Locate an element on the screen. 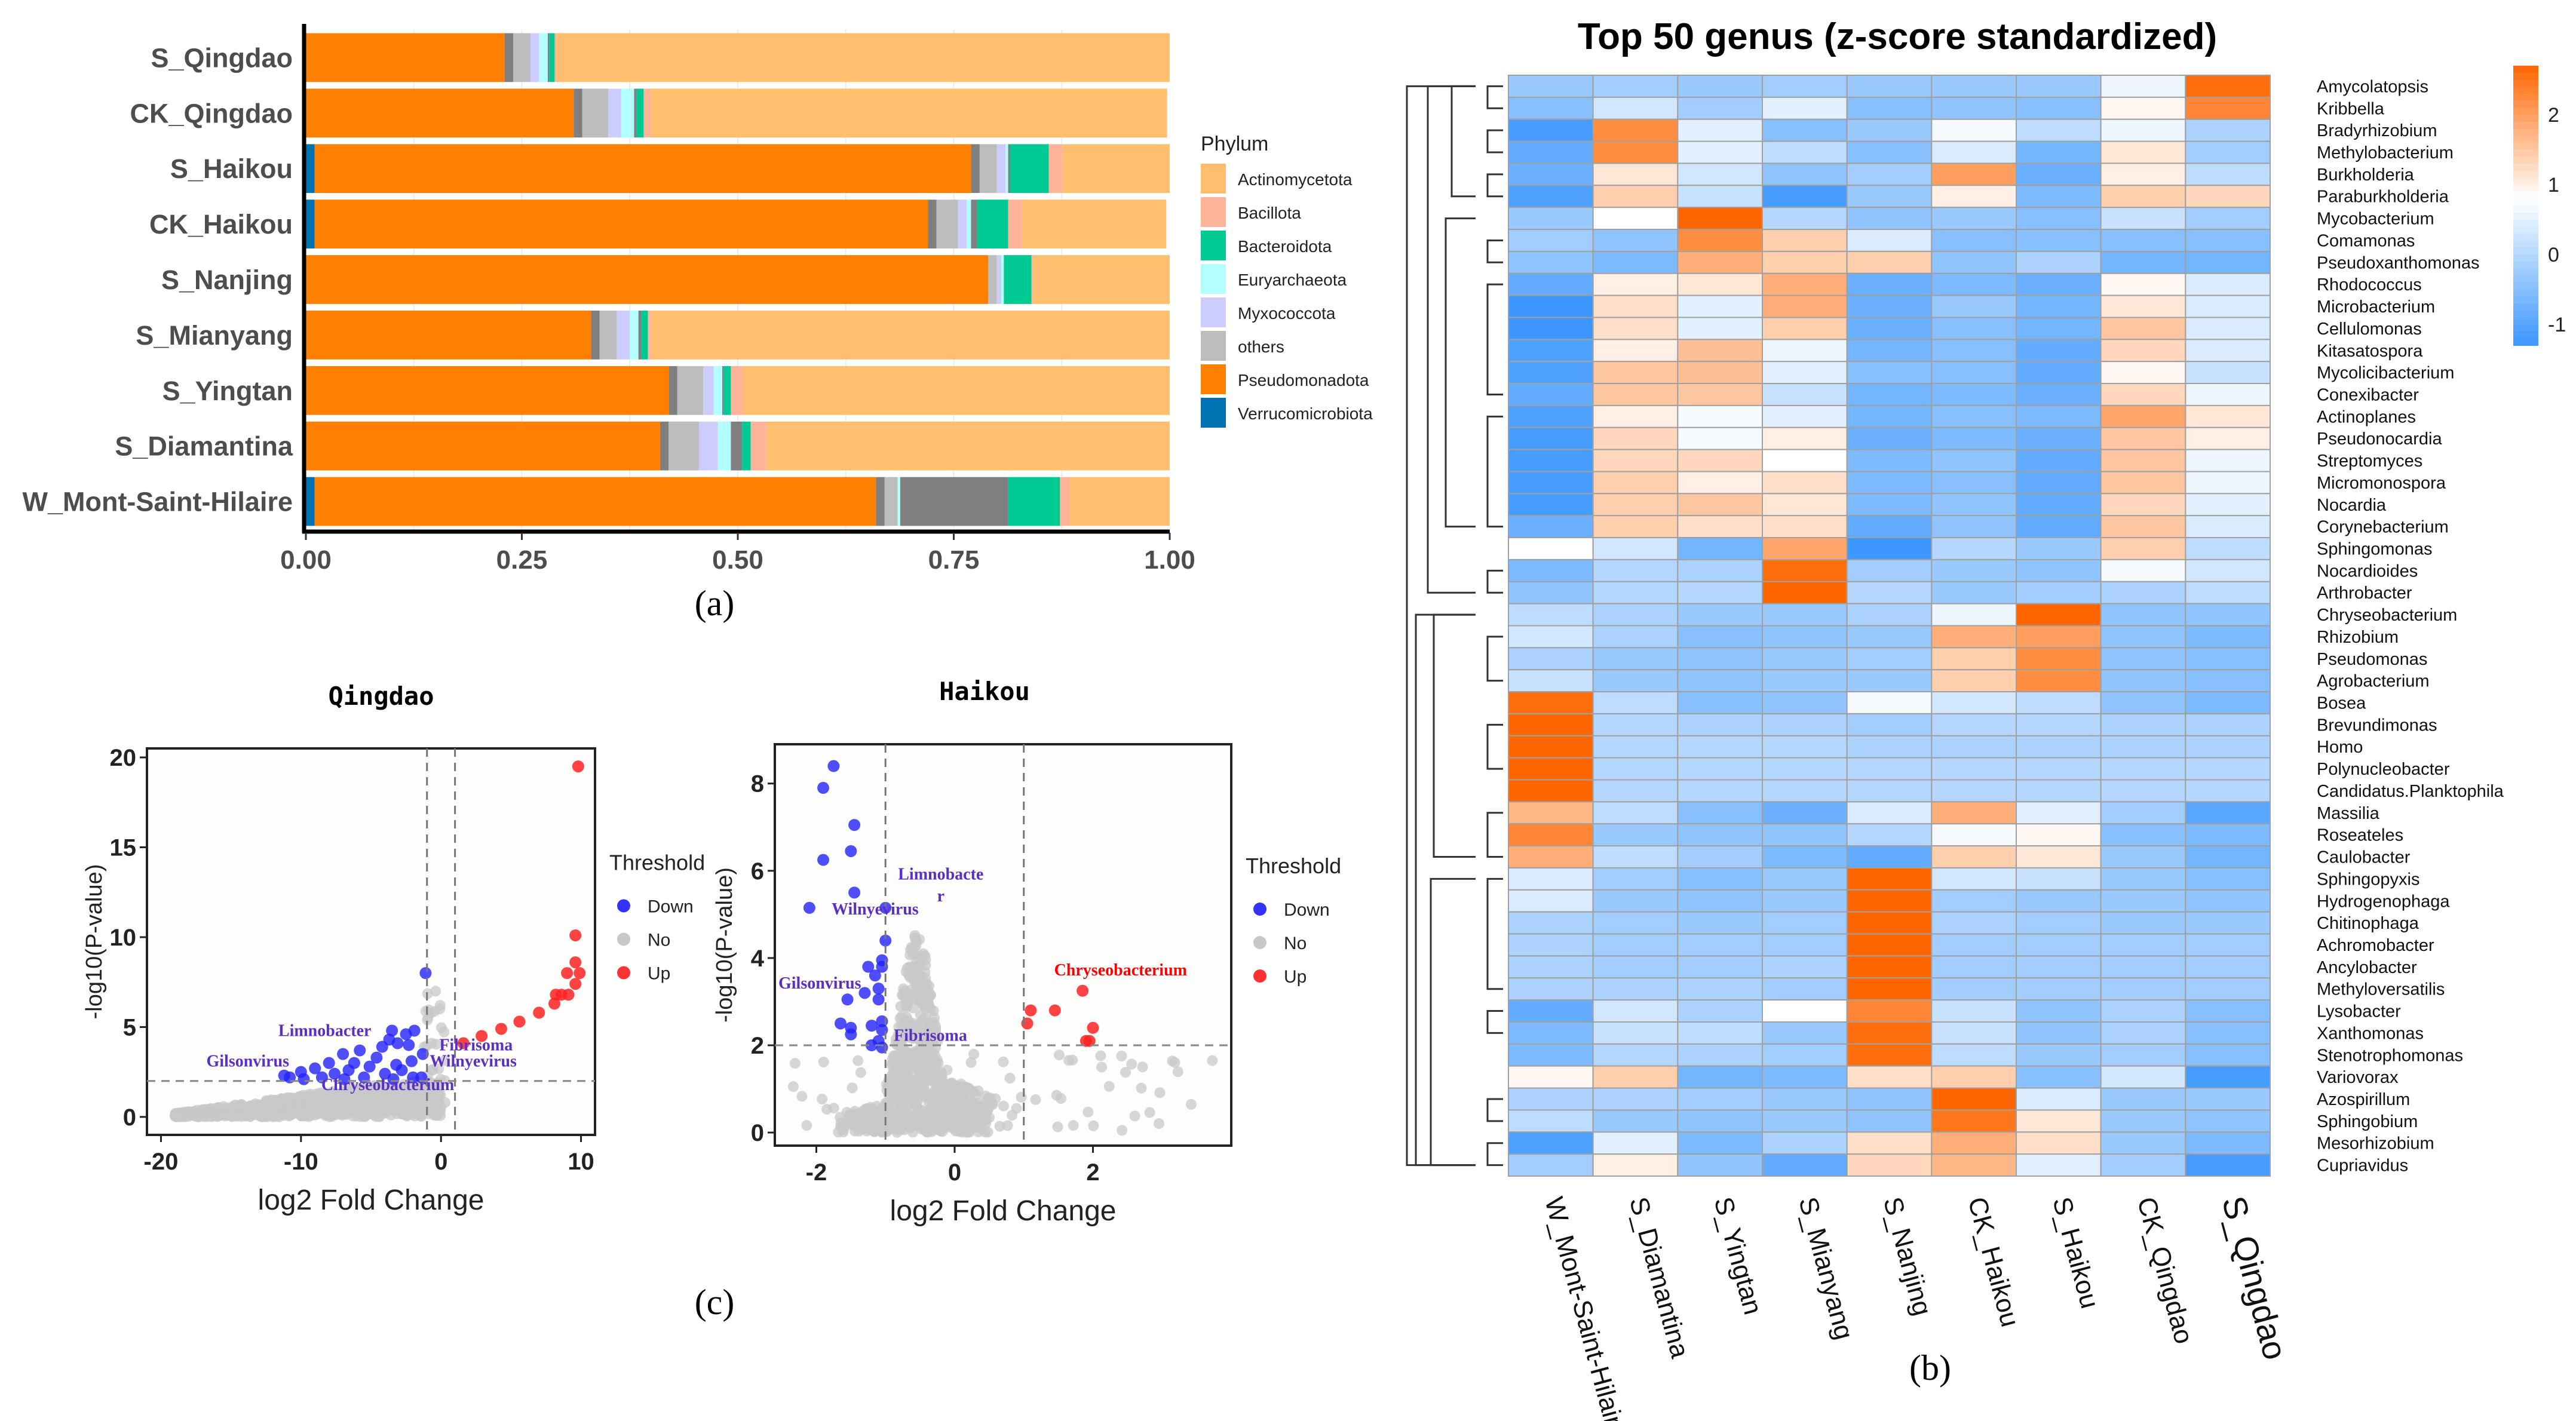 This screenshot has height=1421, width=2576. bar-segment-bacillota is located at coordinates (1032, 279).